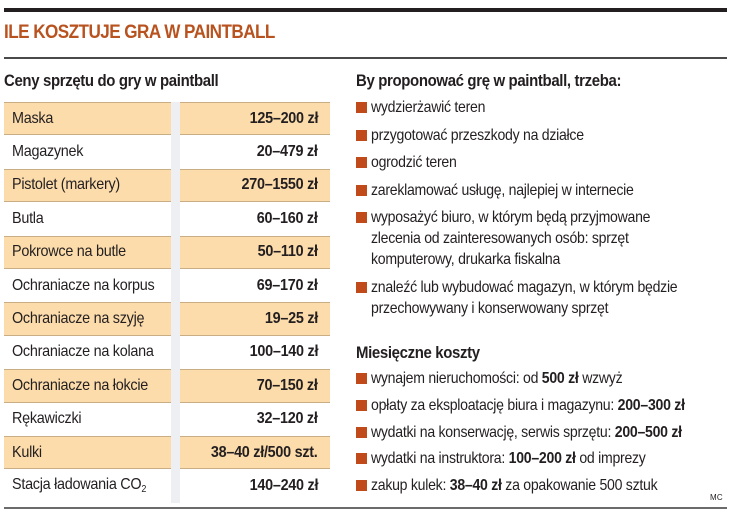  I want to click on item-price-cell: 20–479 zł, so click(255, 152).